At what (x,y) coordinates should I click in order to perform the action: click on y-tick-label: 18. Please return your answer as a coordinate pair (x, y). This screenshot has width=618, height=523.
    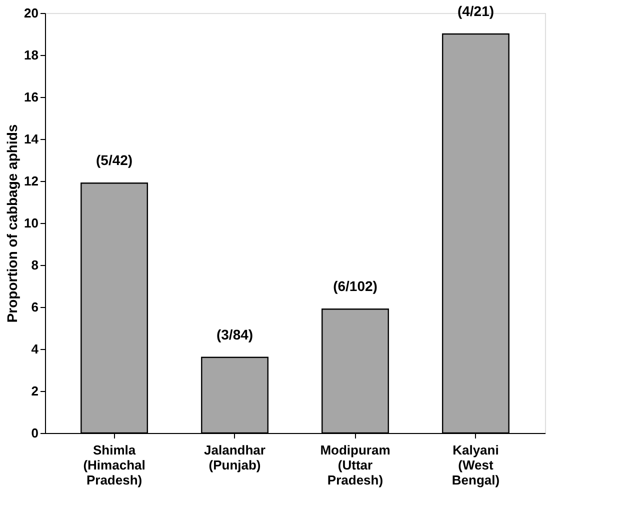
    Looking at the image, I should click on (31, 55).